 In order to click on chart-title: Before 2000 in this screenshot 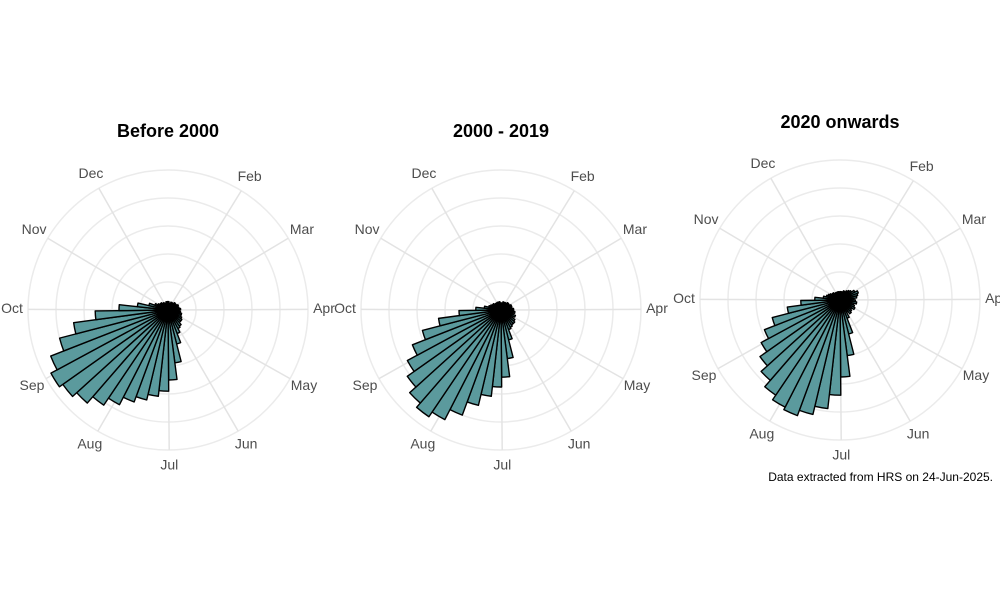, I will do `click(168, 131)`.